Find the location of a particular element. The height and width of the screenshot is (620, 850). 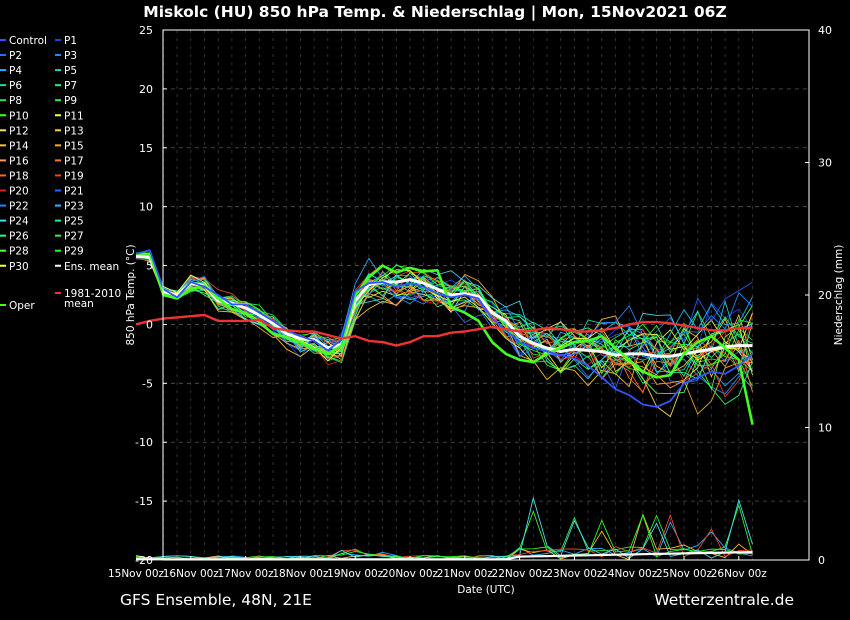

member-line-p5 is located at coordinates (444, 318).